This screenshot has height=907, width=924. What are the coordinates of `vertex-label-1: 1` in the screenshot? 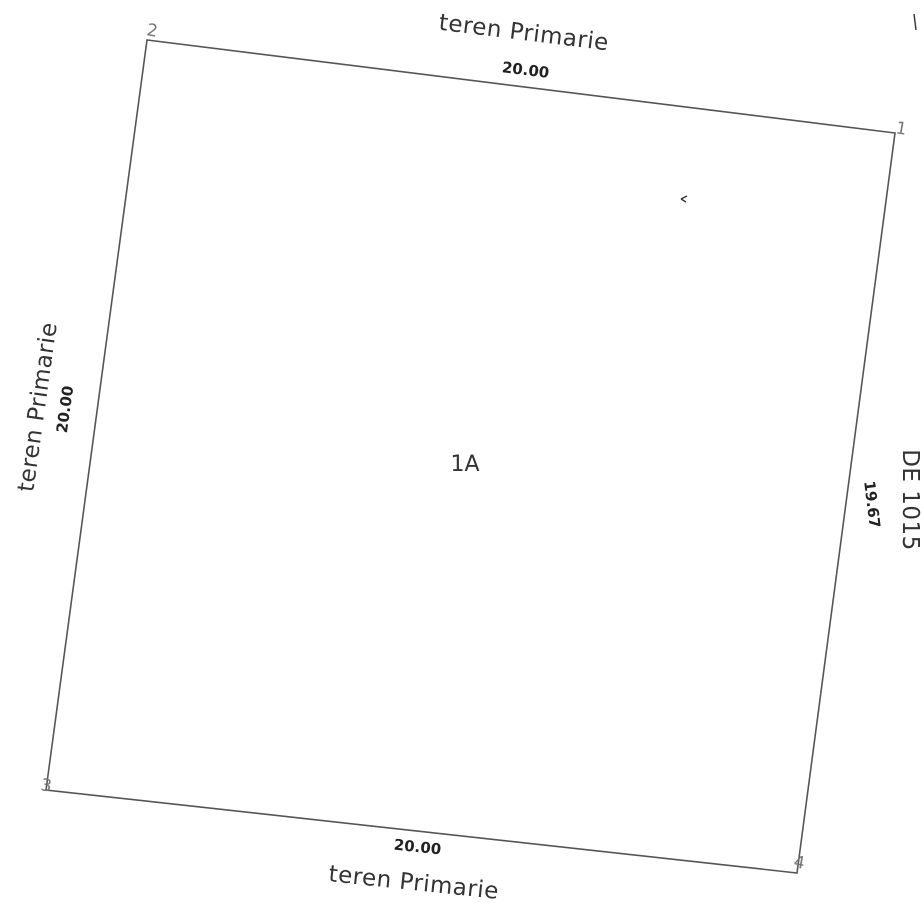 It's located at (901, 129).